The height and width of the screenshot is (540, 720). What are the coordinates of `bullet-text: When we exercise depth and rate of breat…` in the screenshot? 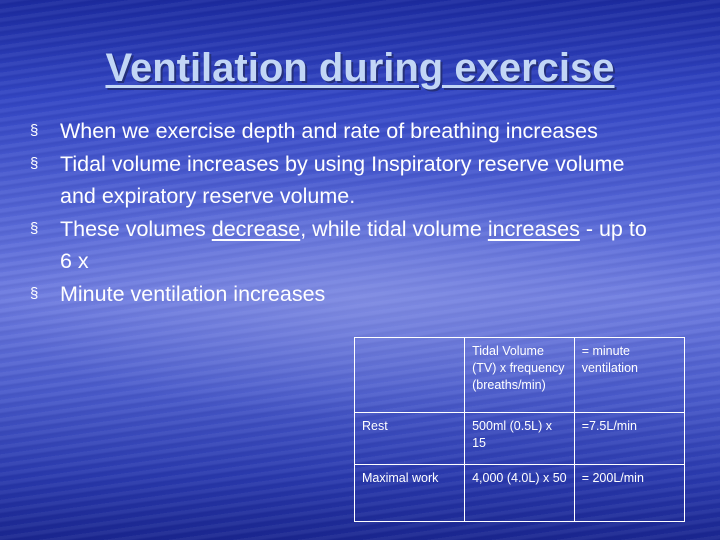 It's located at (329, 131).